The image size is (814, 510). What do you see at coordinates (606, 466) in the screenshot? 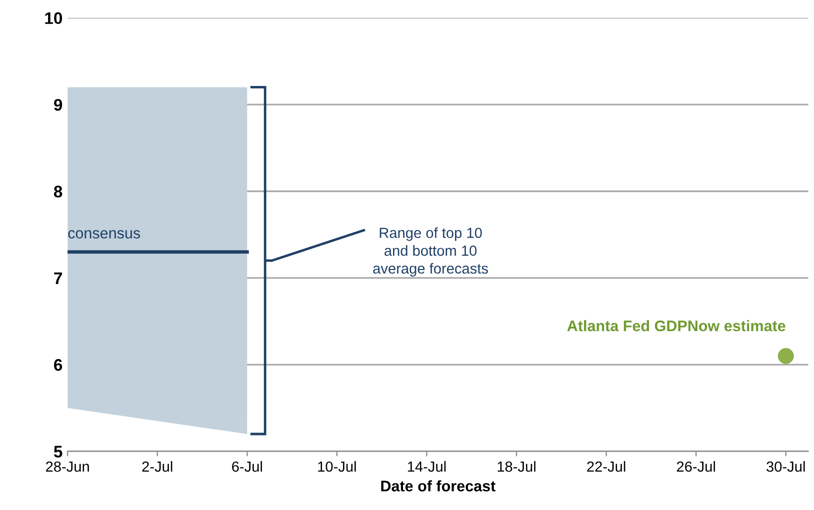
I see `x-tick-label: 22-Jul` at bounding box center [606, 466].